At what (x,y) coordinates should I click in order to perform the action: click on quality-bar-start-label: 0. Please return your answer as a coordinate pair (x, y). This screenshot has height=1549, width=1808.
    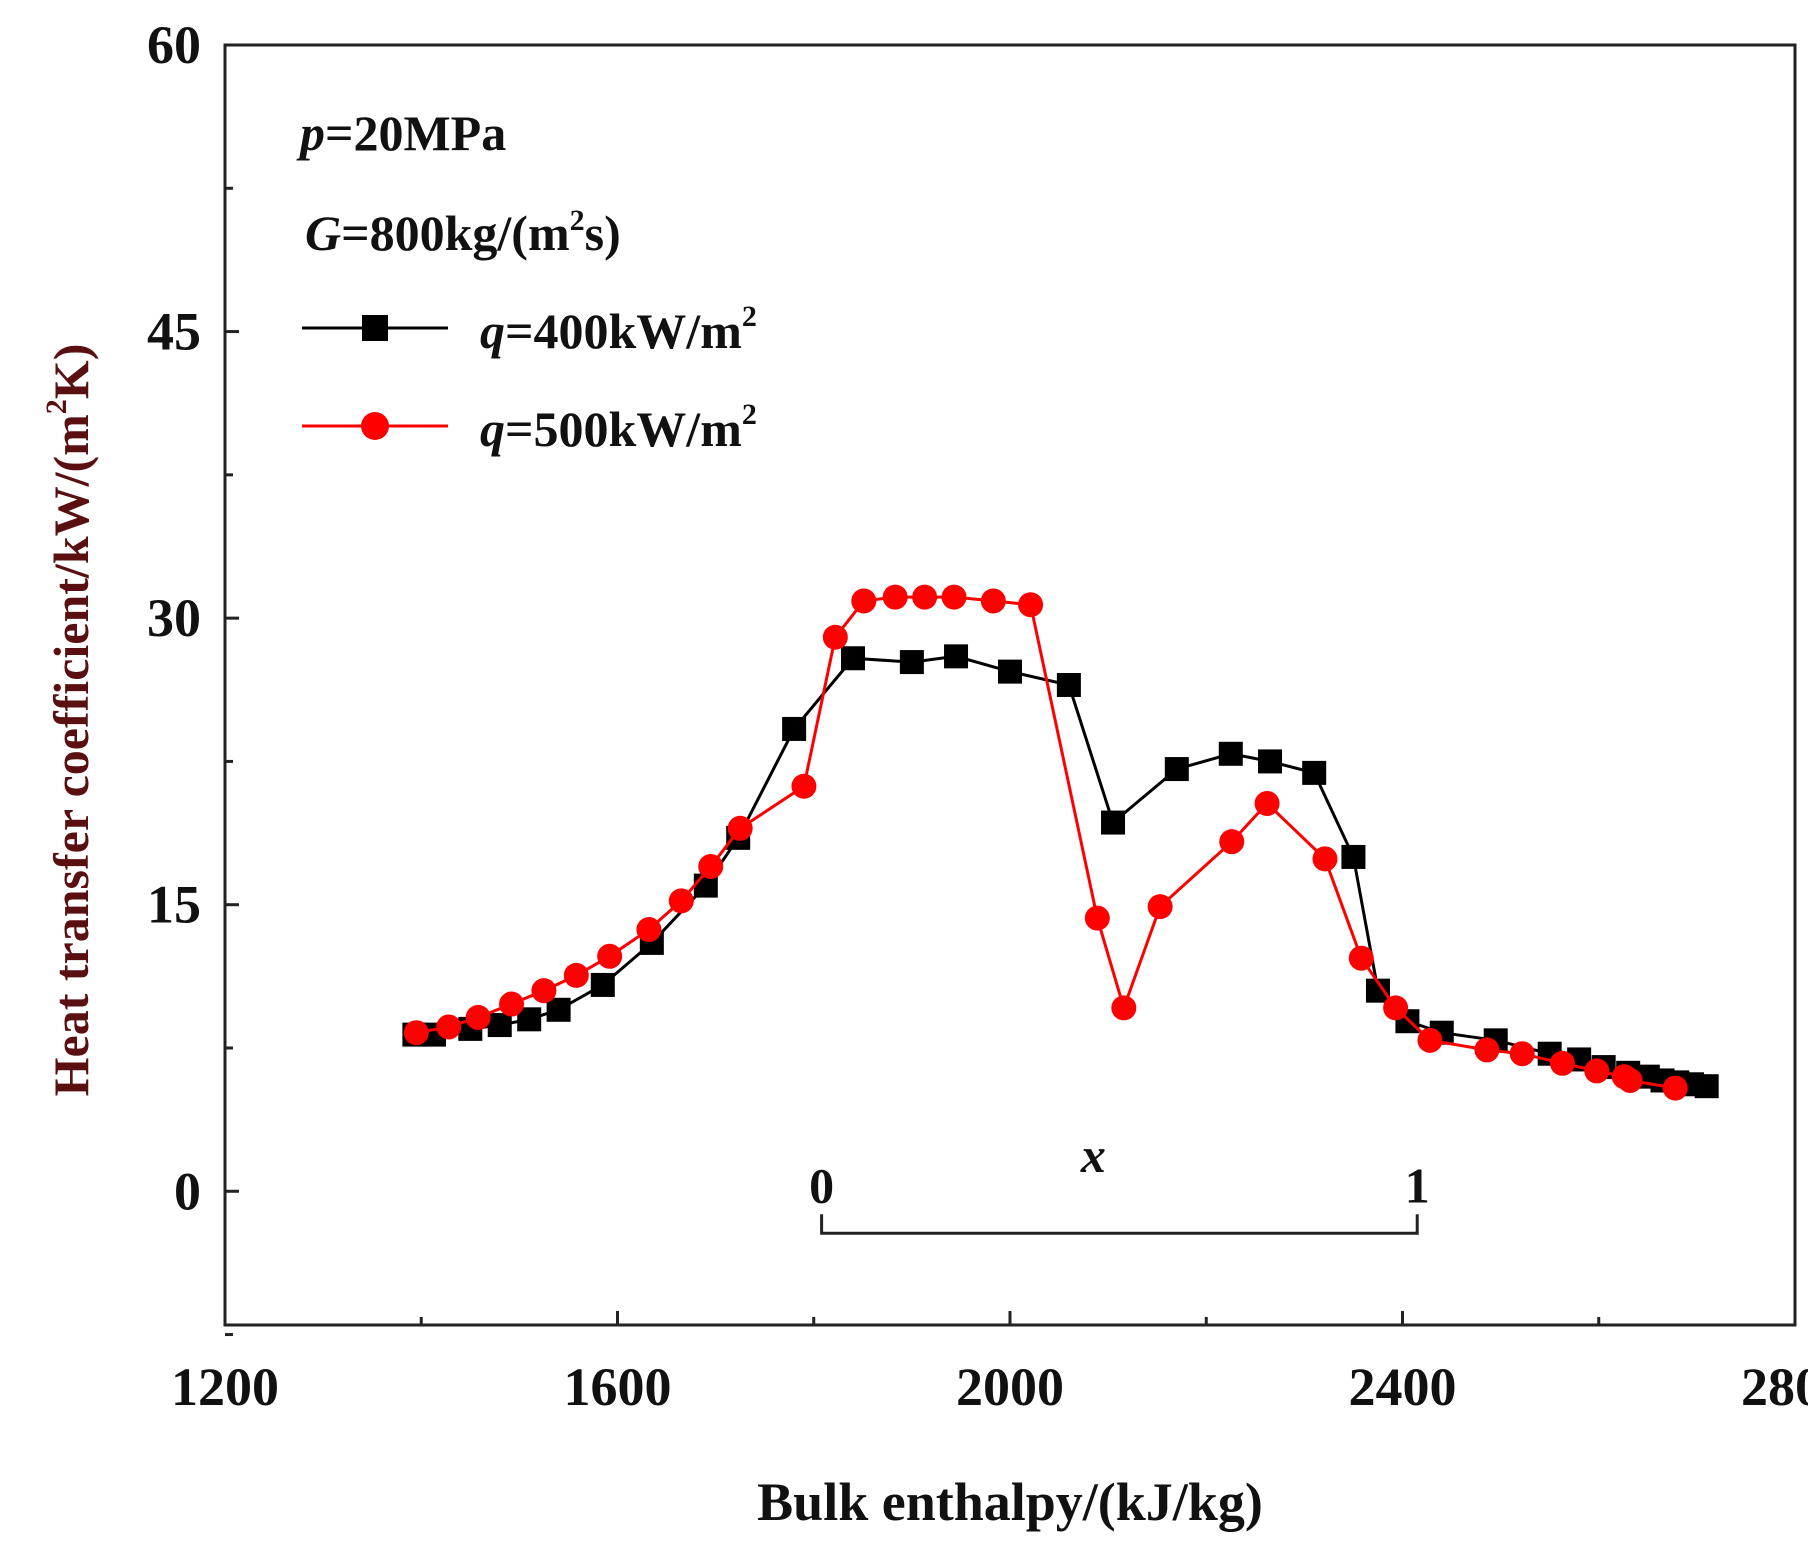
    Looking at the image, I should click on (821, 1186).